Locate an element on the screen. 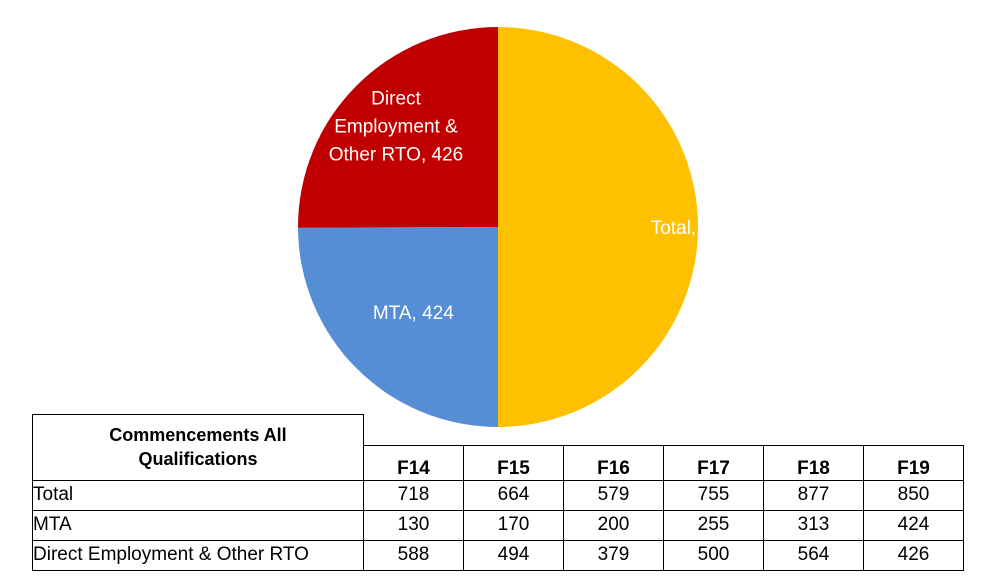  table-title-line2: Qualifications is located at coordinates (198, 459).